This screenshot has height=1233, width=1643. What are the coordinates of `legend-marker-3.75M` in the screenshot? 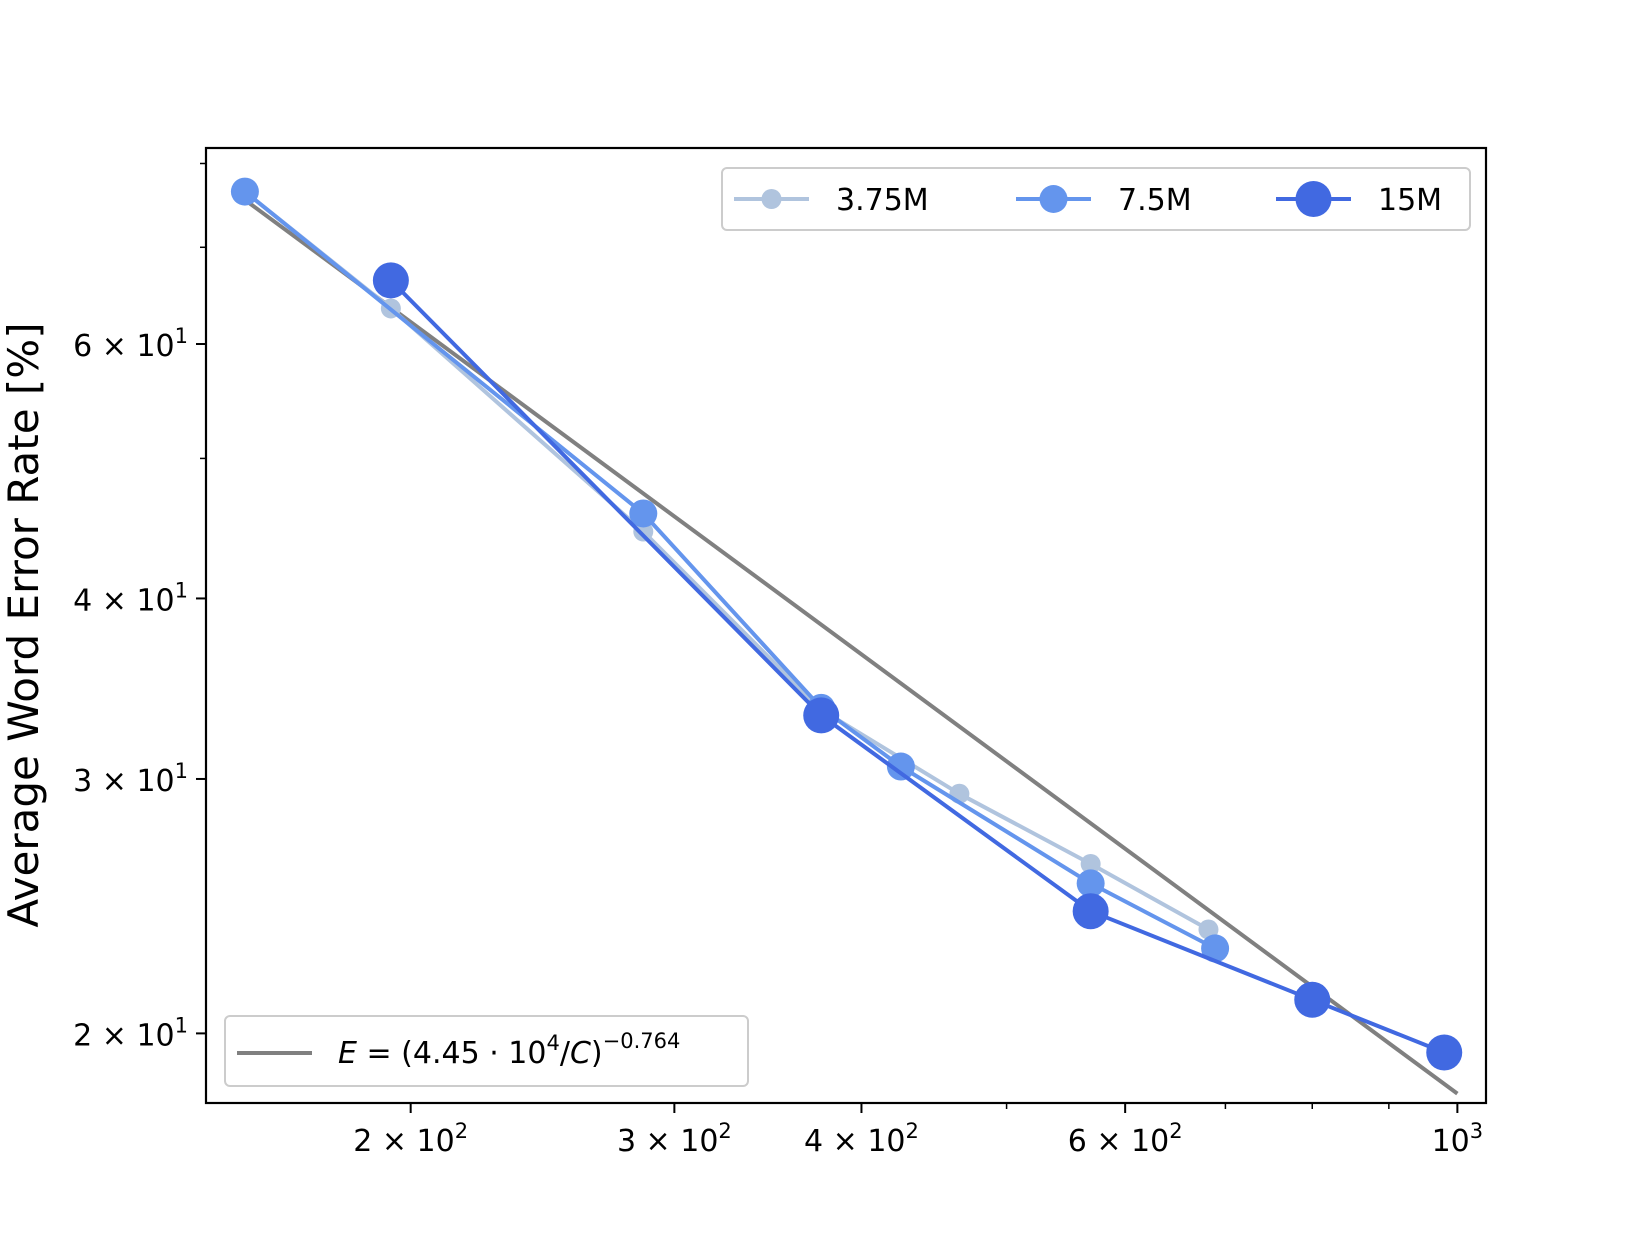 It's located at (771, 199).